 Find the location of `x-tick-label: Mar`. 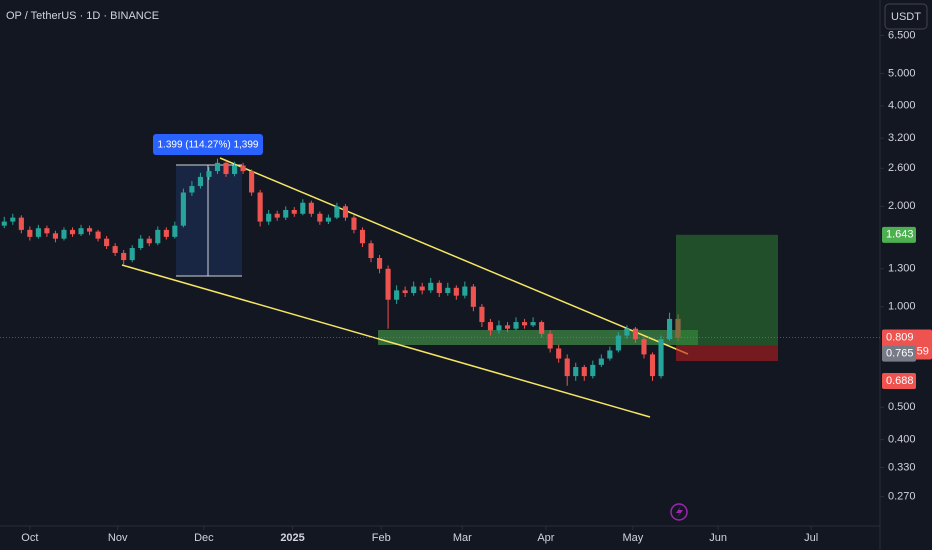

x-tick-label: Mar is located at coordinates (462, 538).